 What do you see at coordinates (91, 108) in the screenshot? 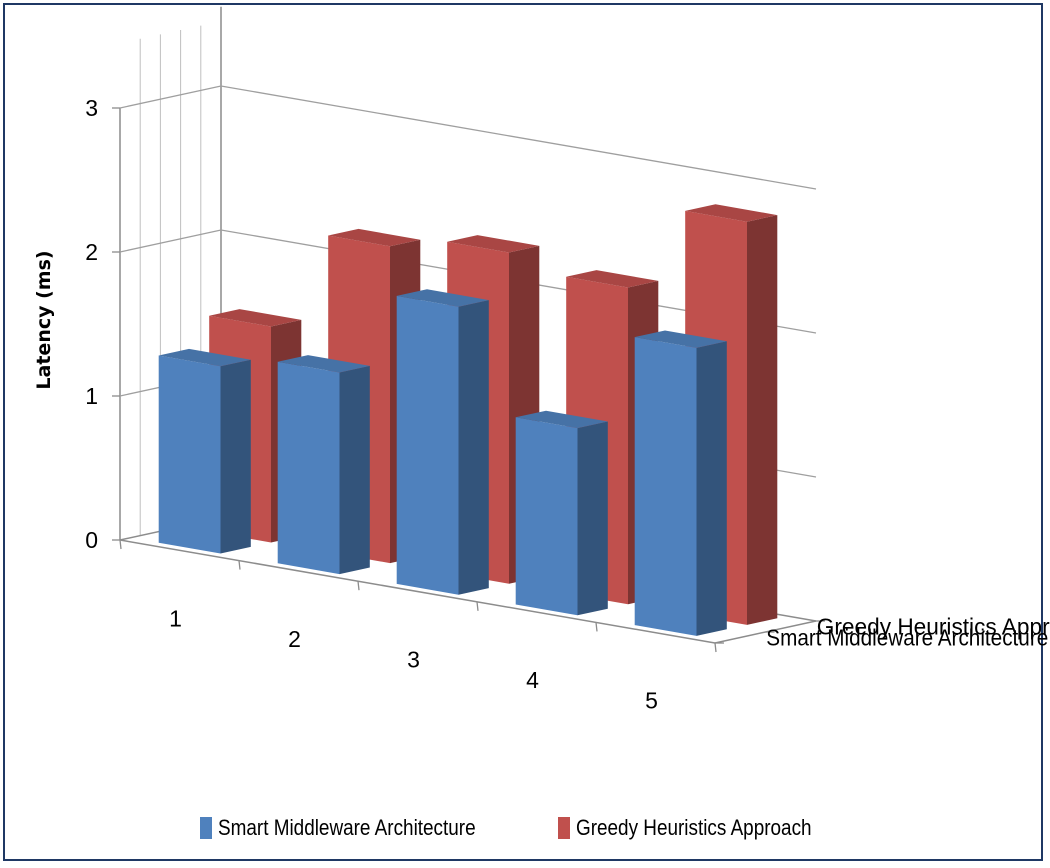
I see `y-tick-label: 3` at bounding box center [91, 108].